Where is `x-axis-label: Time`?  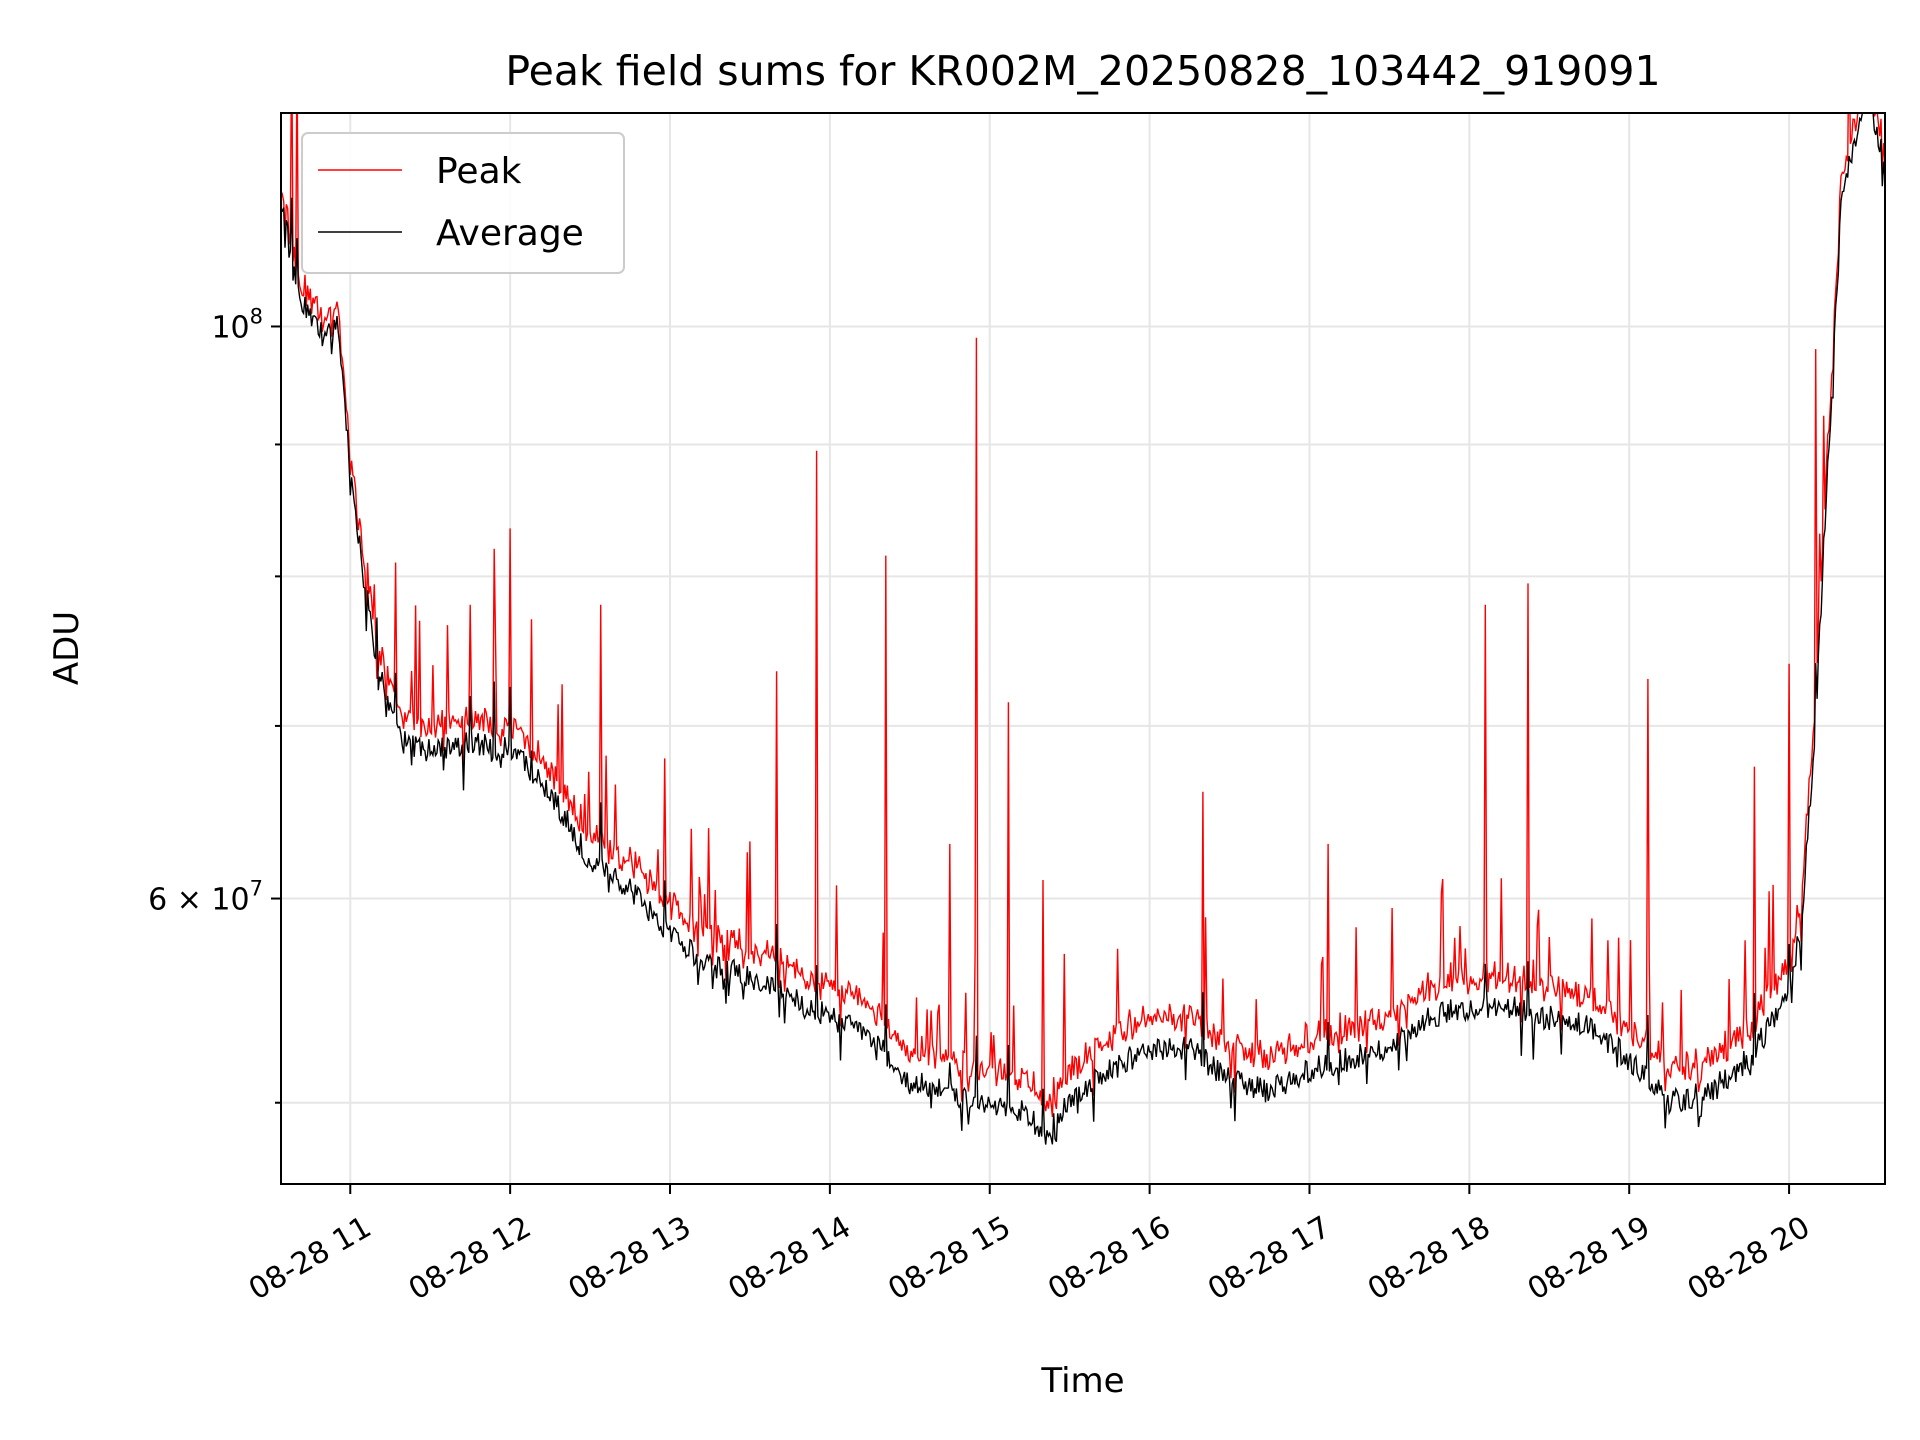 x-axis-label: Time is located at coordinates (1082, 1381).